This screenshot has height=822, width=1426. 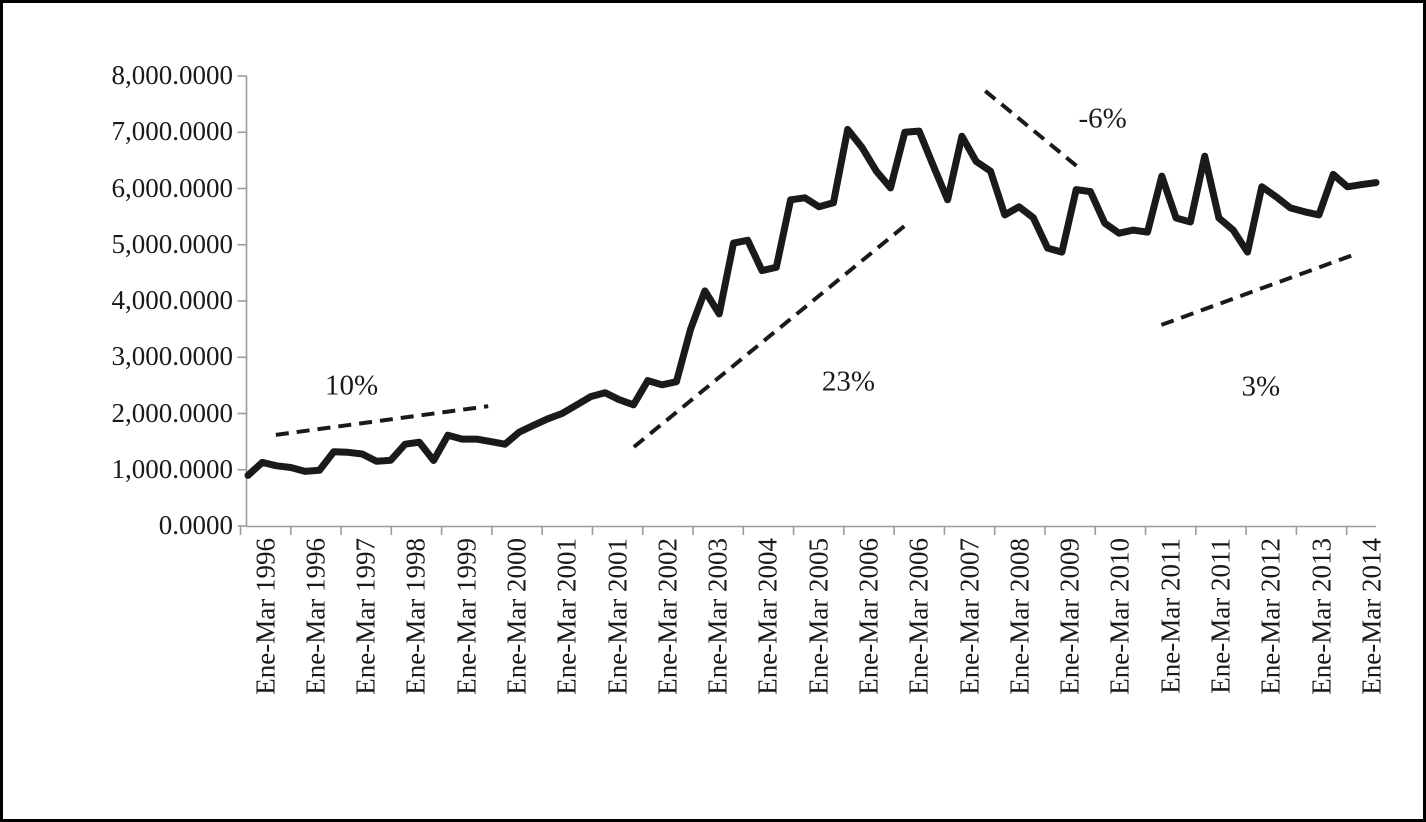 I want to click on x-axis-tick-label: Ene-Mar 2009, so click(x=1069, y=616).